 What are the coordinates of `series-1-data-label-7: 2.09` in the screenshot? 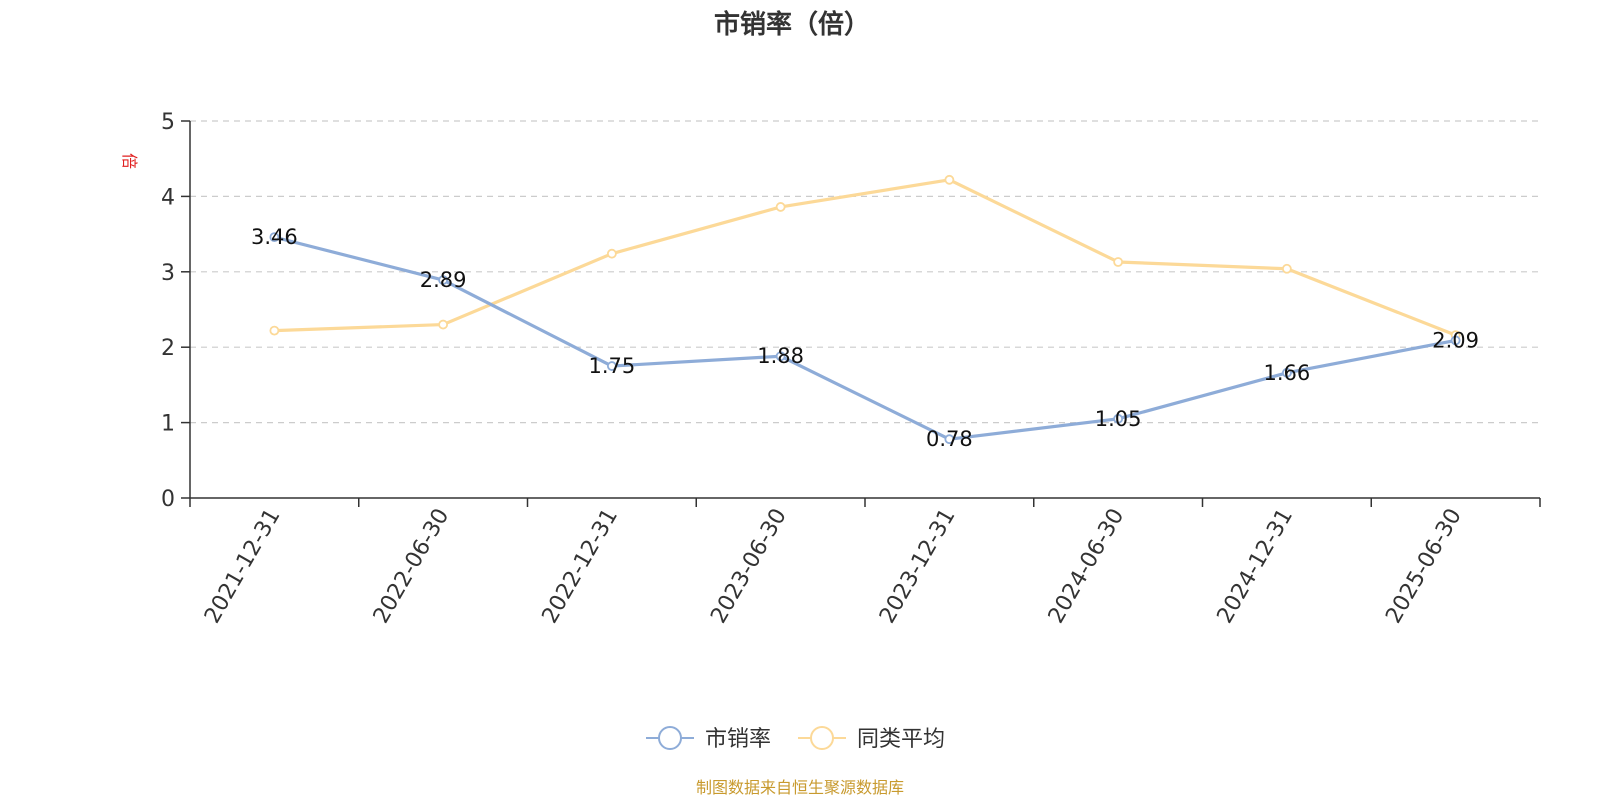 It's located at (1455, 340).